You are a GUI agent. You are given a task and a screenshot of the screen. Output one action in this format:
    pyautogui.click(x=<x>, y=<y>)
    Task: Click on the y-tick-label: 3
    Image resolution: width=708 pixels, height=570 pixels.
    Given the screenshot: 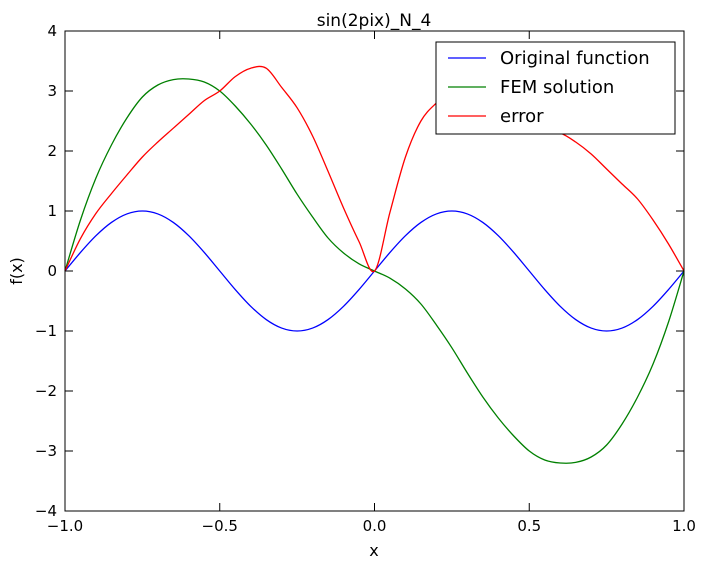 What is the action you would take?
    pyautogui.click(x=52, y=91)
    